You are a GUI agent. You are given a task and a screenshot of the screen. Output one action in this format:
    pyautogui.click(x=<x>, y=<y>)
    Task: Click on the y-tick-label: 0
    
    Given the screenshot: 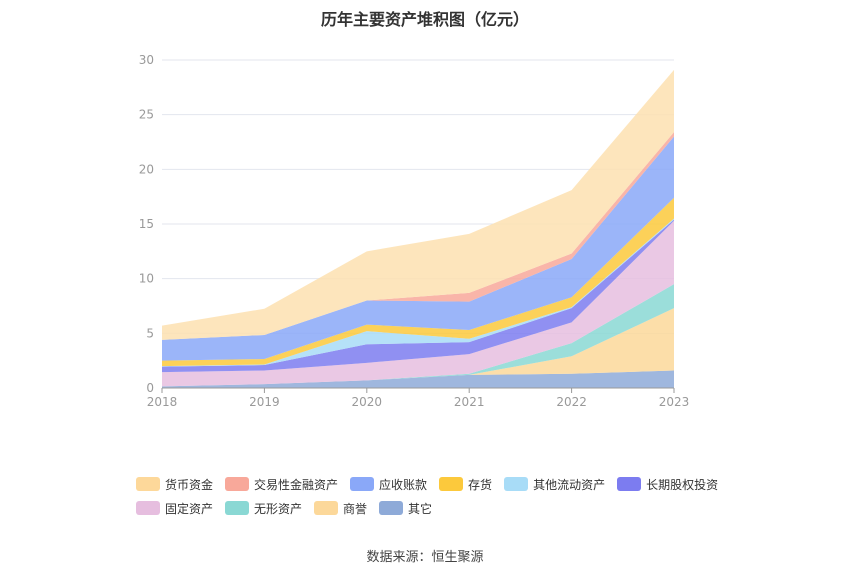 What is the action you would take?
    pyautogui.click(x=150, y=388)
    